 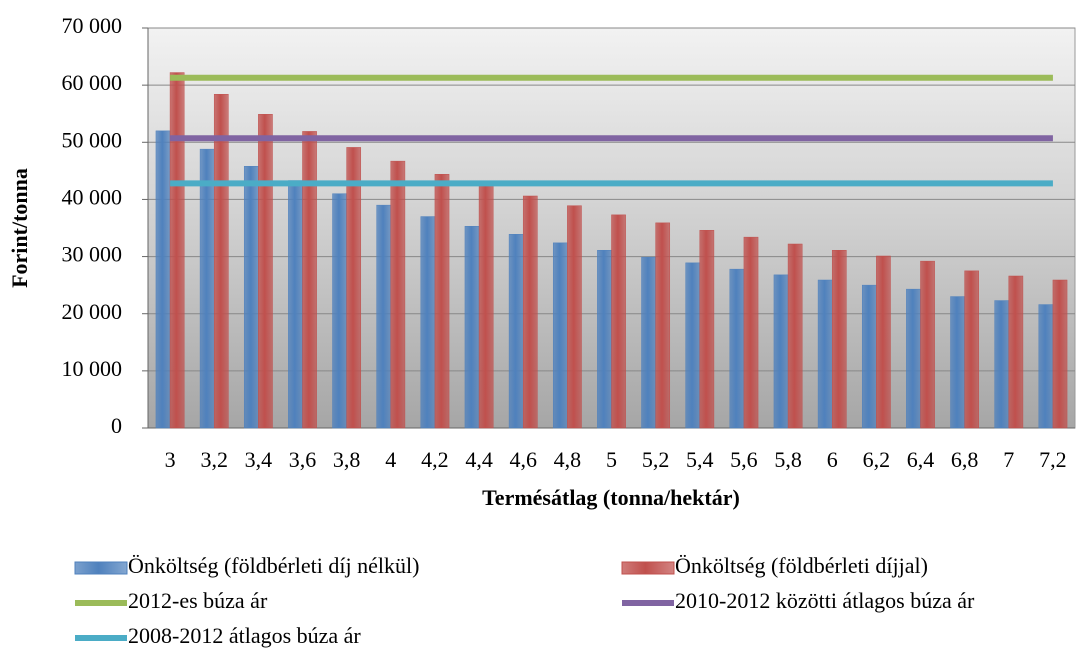 I want to click on x-tick-label: 4, so click(x=390, y=459).